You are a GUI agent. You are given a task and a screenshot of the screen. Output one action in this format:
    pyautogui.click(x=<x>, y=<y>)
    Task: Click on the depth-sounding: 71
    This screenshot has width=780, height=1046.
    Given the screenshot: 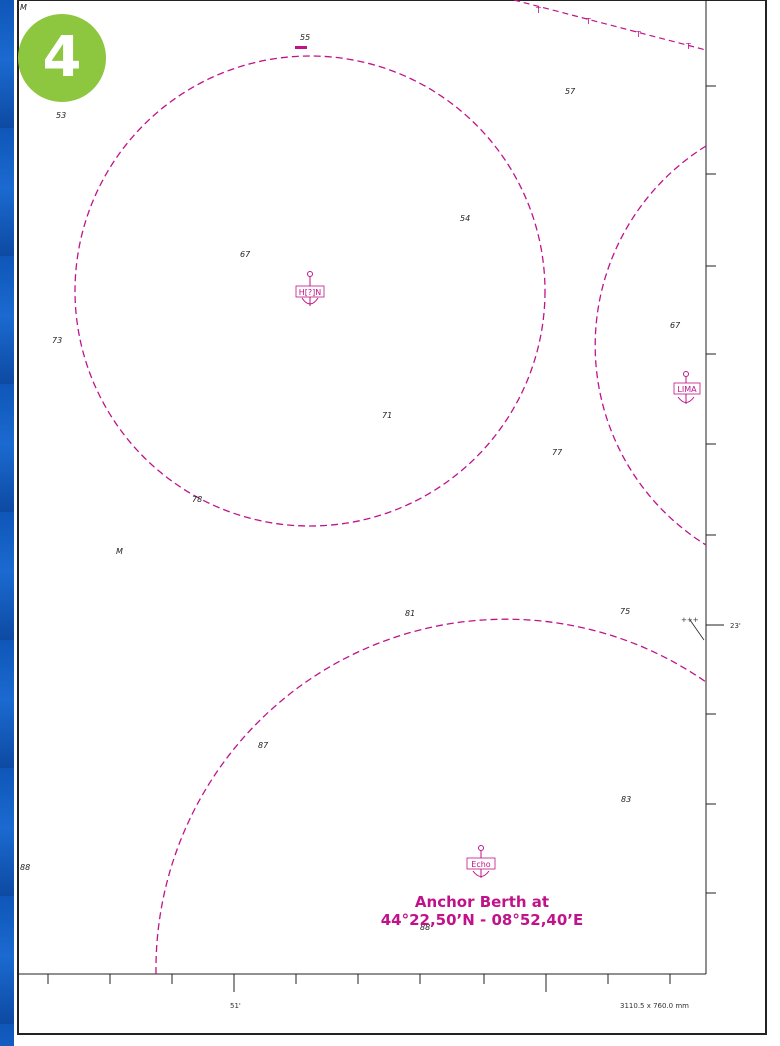 What is the action you would take?
    pyautogui.click(x=387, y=415)
    